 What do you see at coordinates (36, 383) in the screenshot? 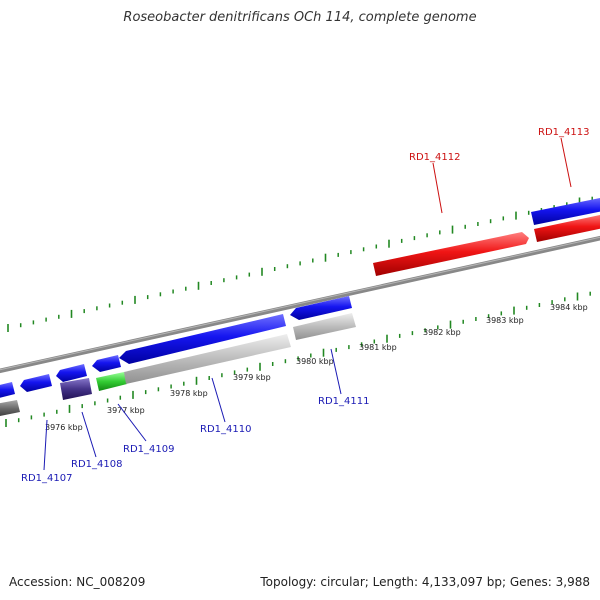
I see `gene-rd1-4107-b` at bounding box center [36, 383].